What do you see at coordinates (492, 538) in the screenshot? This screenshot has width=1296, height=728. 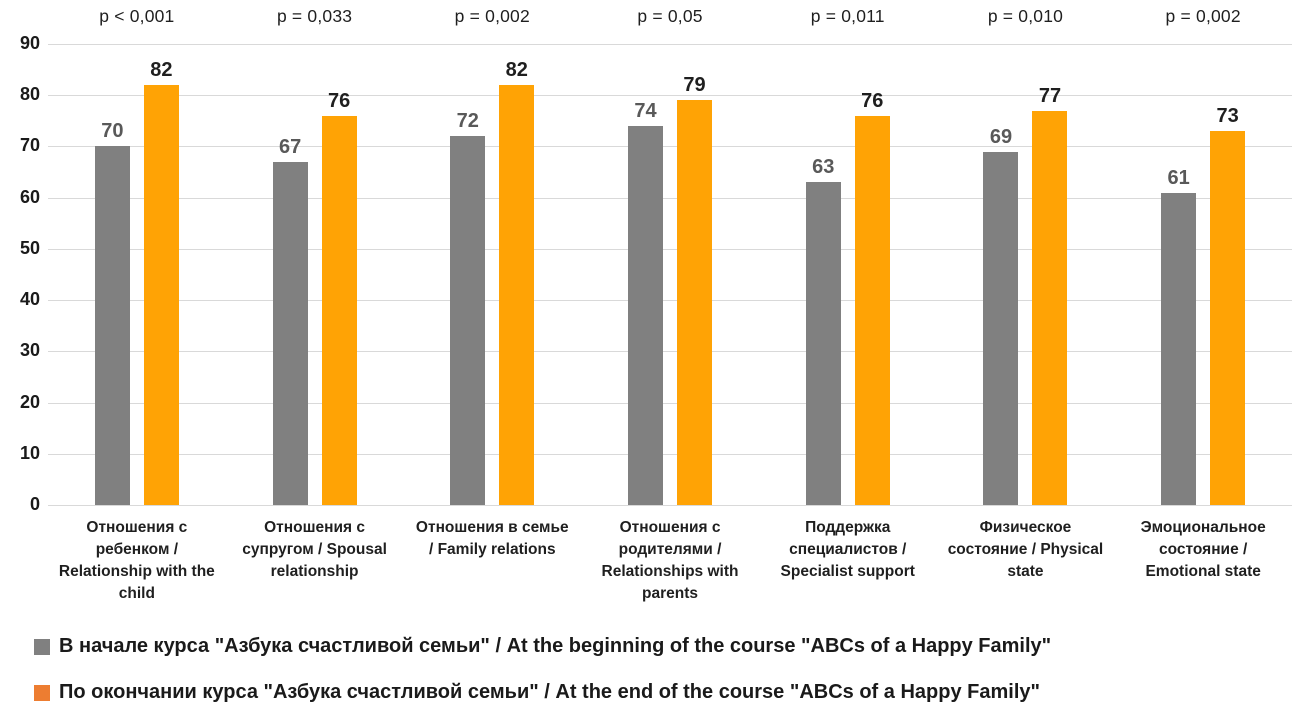 I see `category-label: Отношения в семье / Family relations` at bounding box center [492, 538].